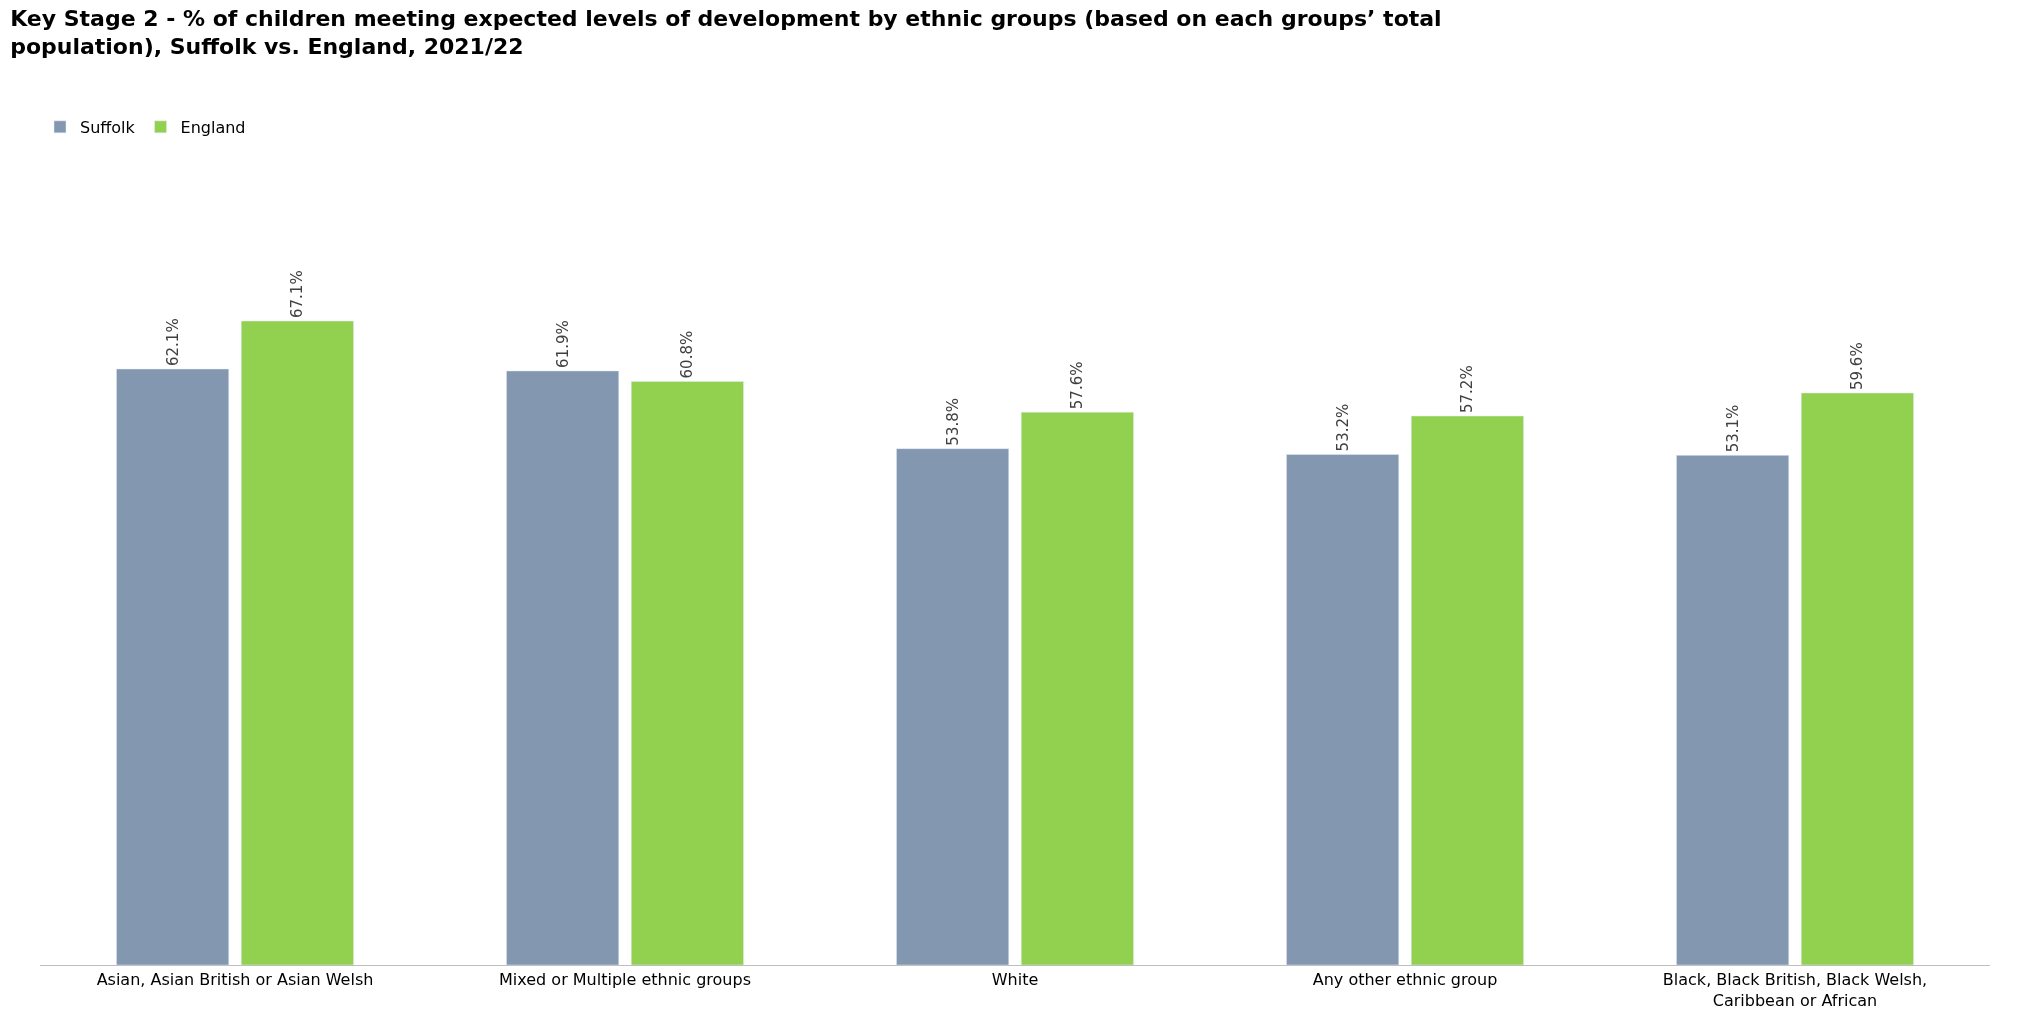  Describe the element at coordinates (726, 32) in the screenshot. I see `chart-title: Key Stage 2 - % of children meeting expected levels of development by ethnic groups (based on each groups’ total population), Suffolk vs. England, 2021/22` at that location.